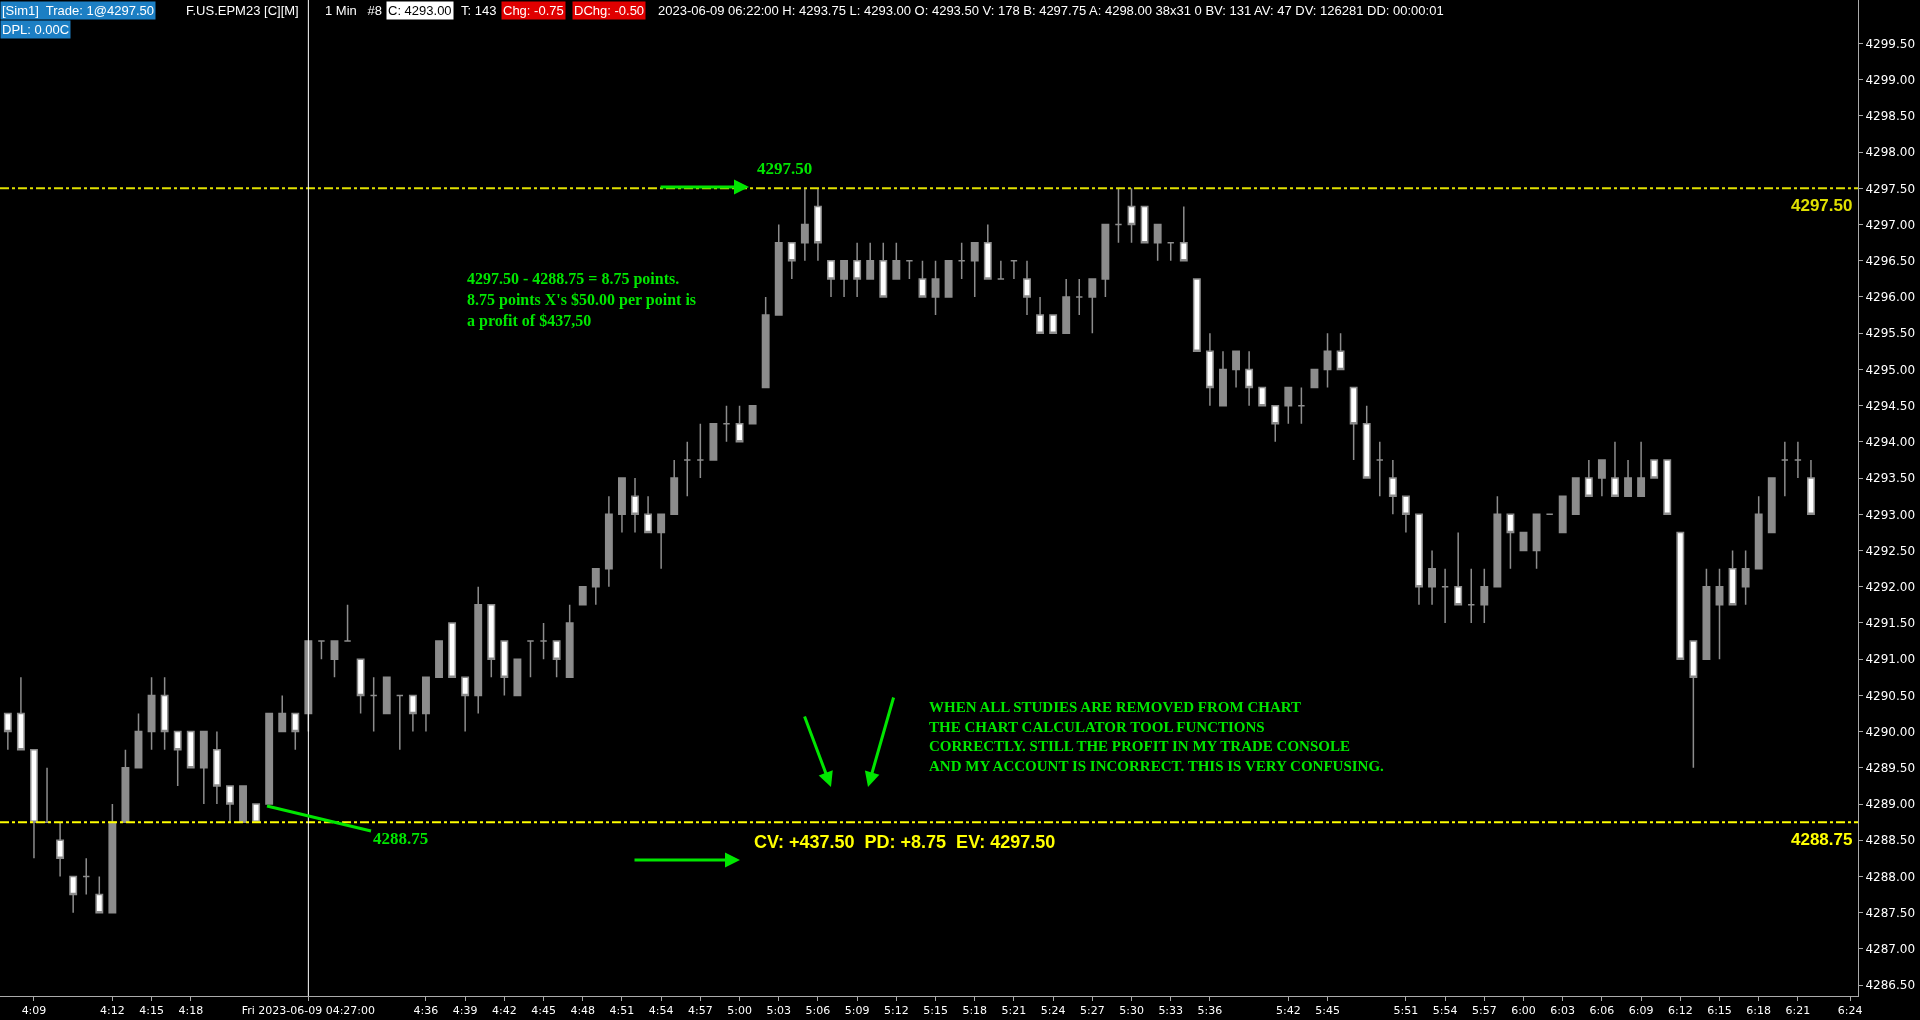 The height and width of the screenshot is (1020, 1920). Describe the element at coordinates (1157, 736) in the screenshot. I see `annotation: WHEN ALL STUDIES ARE REMOVED FROM CHART THE CHART CALCULATOR TOOL FUNCTIONS CORRECTLY. STILL THE PROFIT IN MY TRADE CONSOLE AND MY ACCOUNT IS INCORRECT. THIS IS VERY CONFUSING.` at that location.